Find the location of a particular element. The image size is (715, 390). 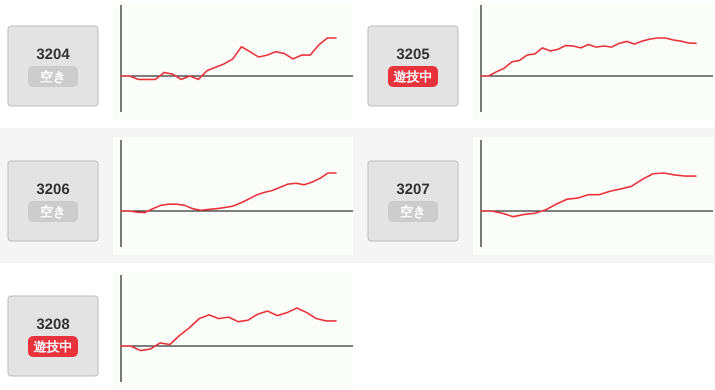

text: 3208 is located at coordinates (53, 324).